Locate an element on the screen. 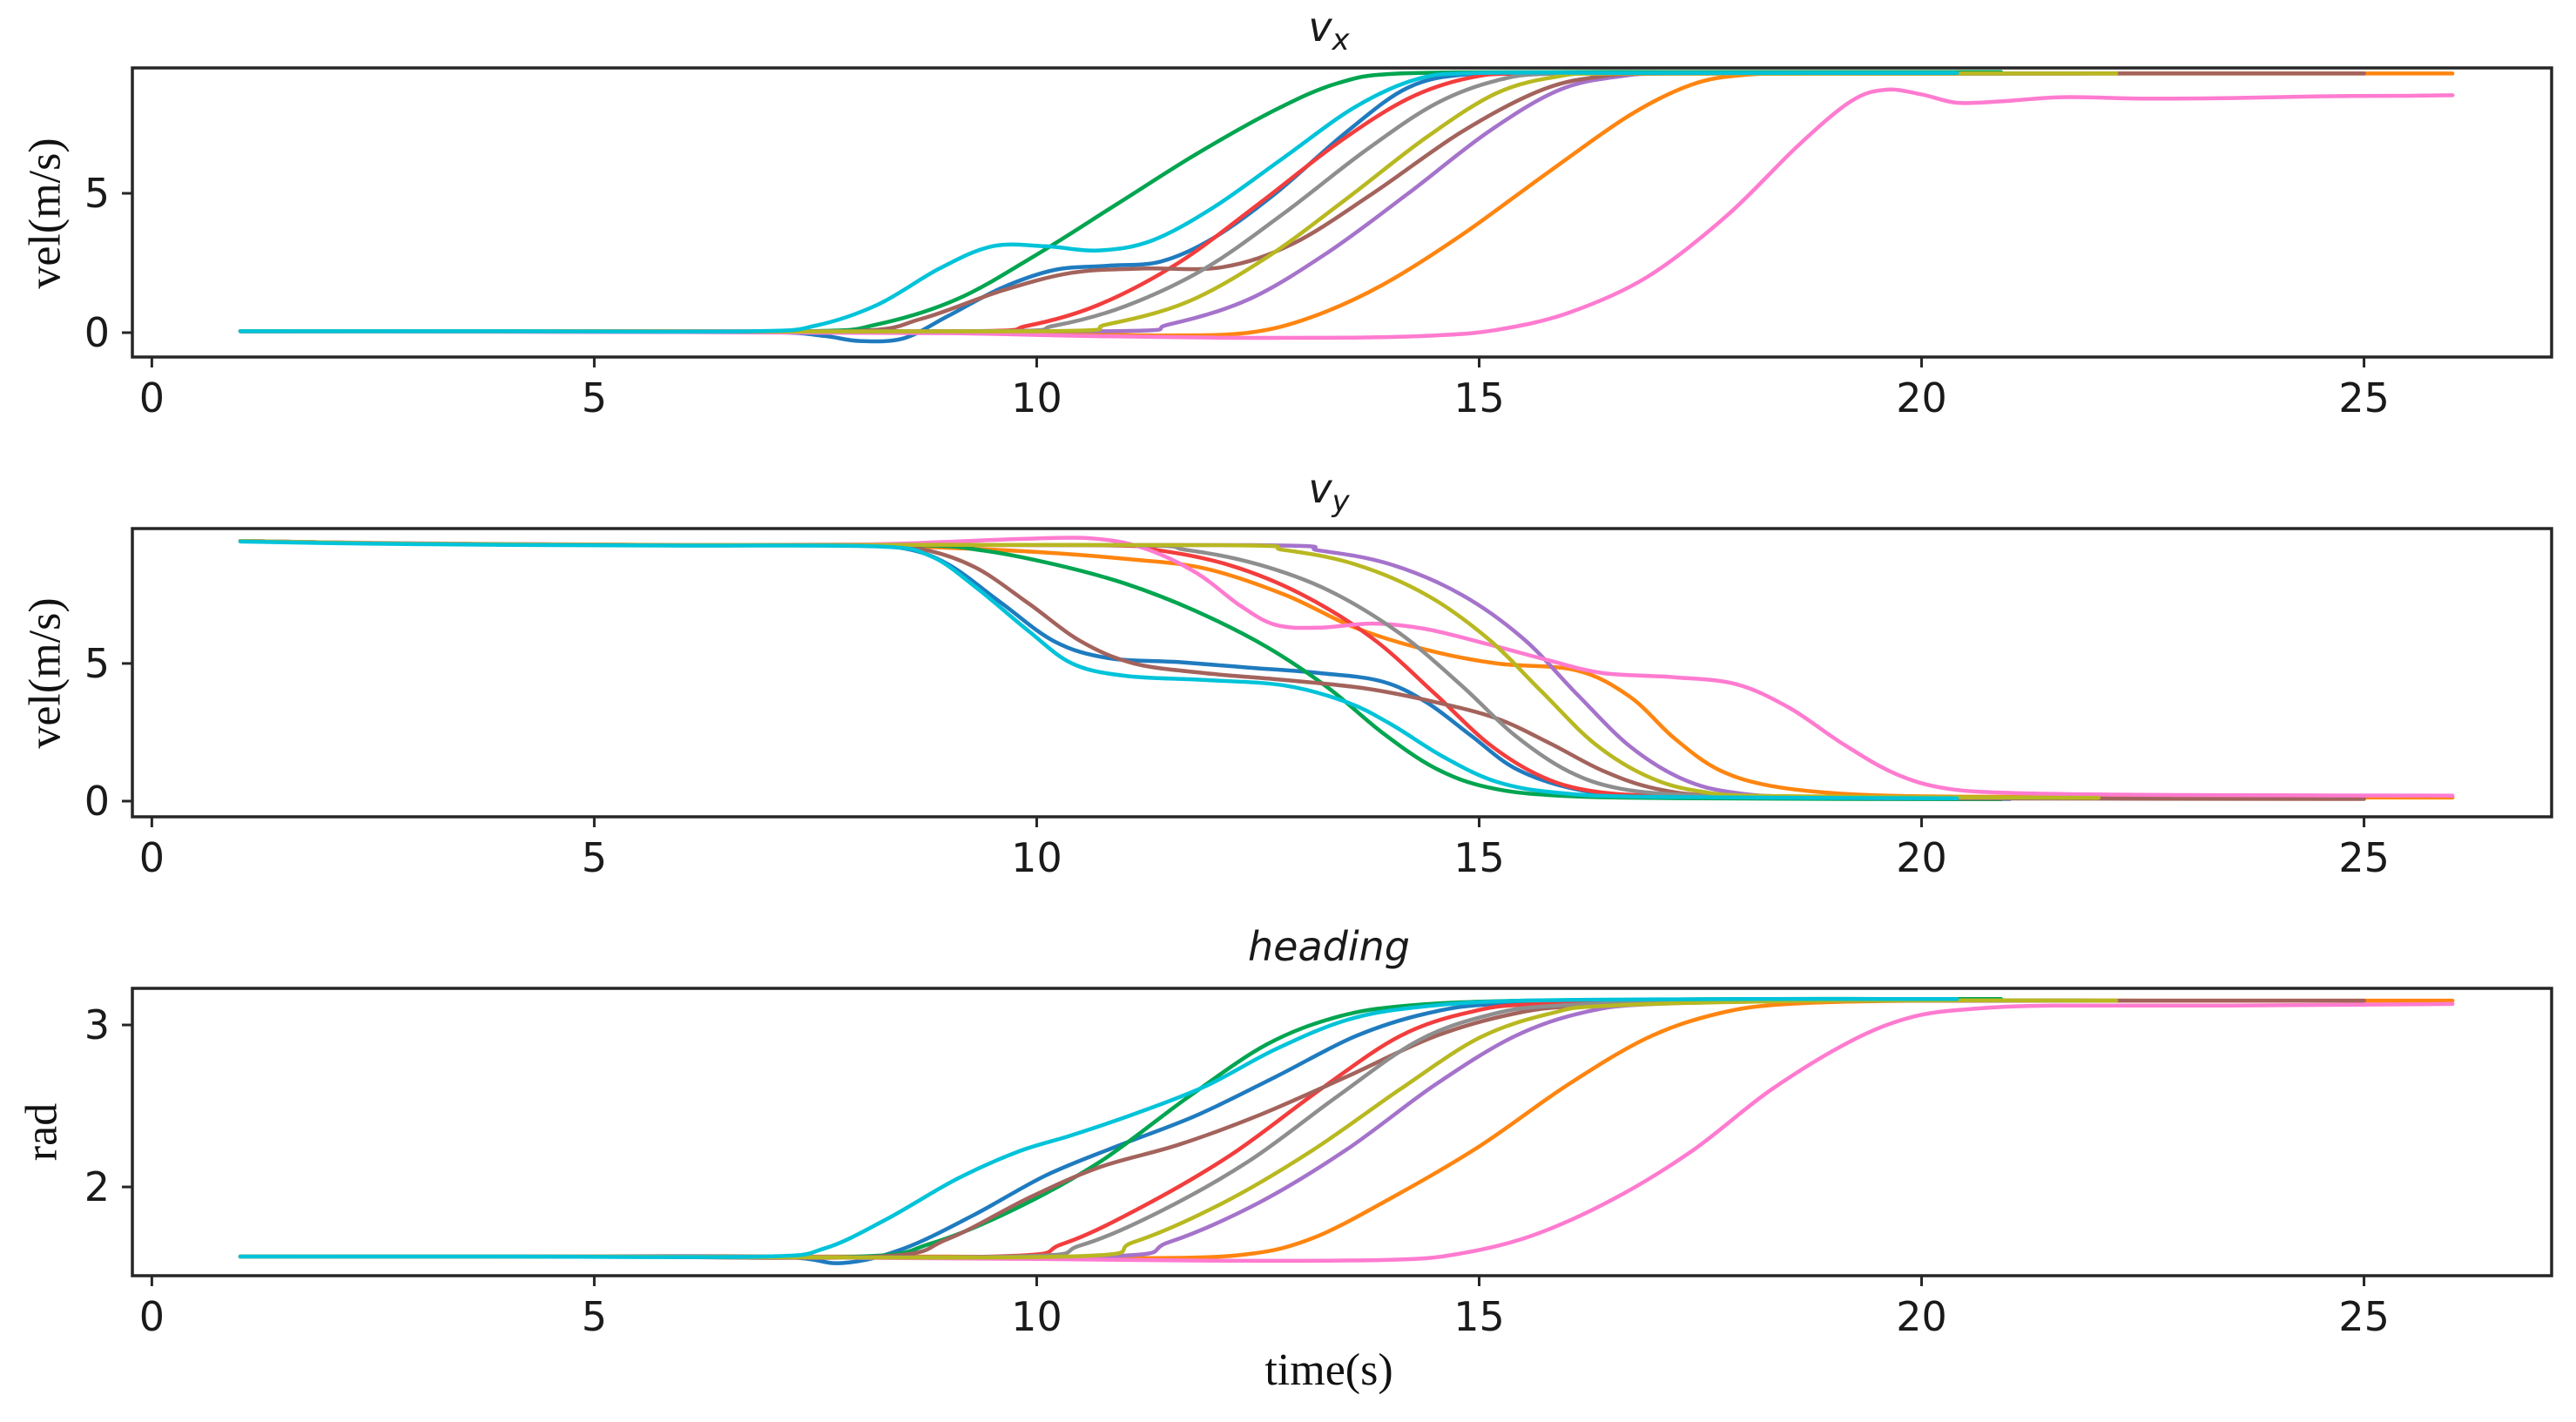 Image resolution: width=2576 pixels, height=1422 pixels. series-line-purple is located at coordinates (1165, 202).